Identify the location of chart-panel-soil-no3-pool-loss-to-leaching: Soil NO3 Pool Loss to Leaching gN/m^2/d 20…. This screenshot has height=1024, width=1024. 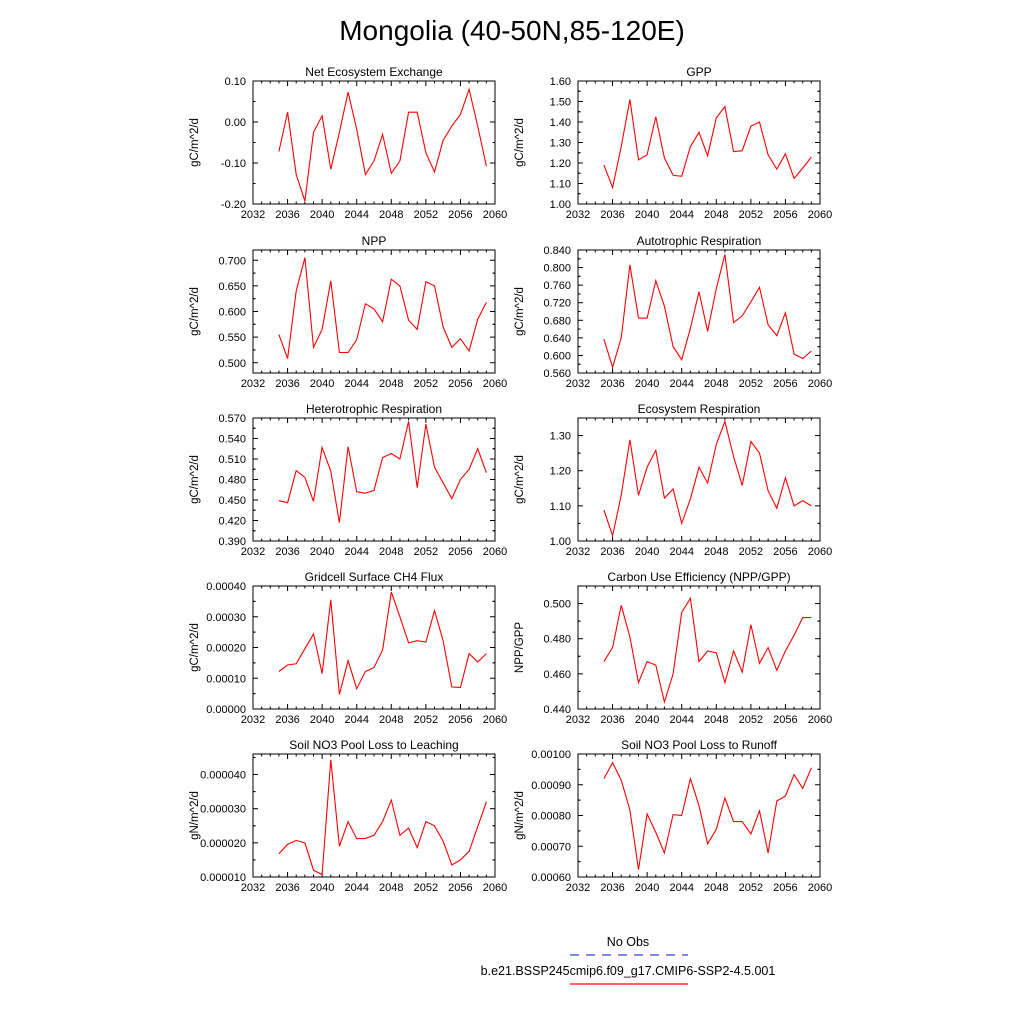
(348, 816).